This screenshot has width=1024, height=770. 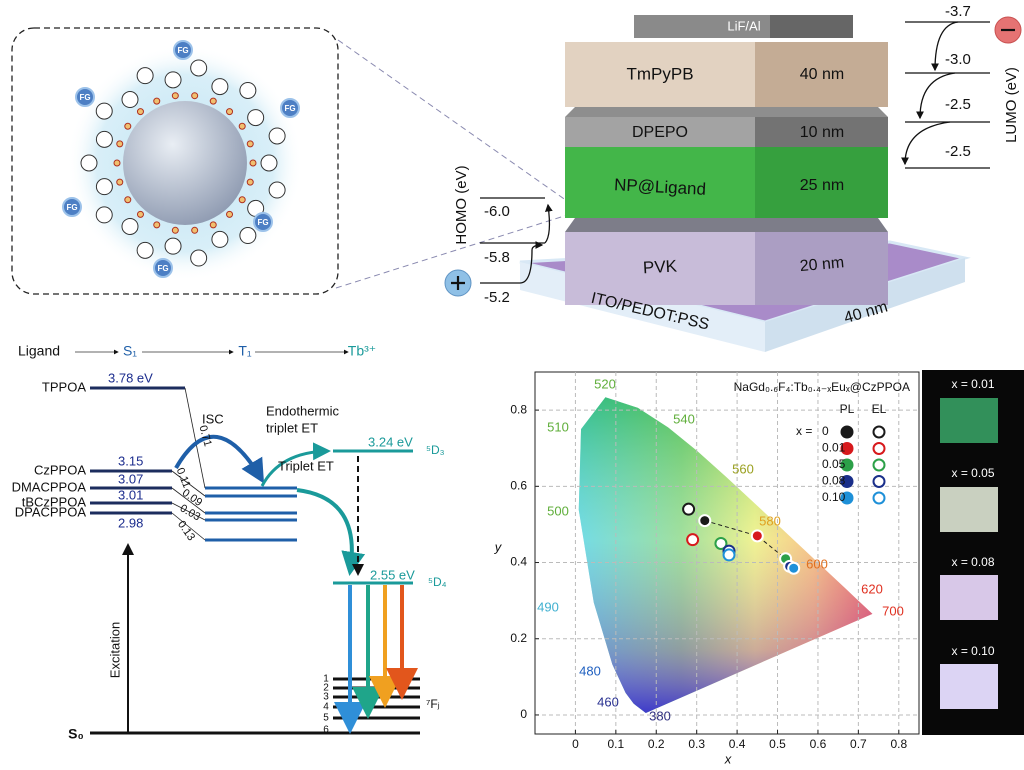 I want to click on j-label: 1, so click(x=326, y=679).